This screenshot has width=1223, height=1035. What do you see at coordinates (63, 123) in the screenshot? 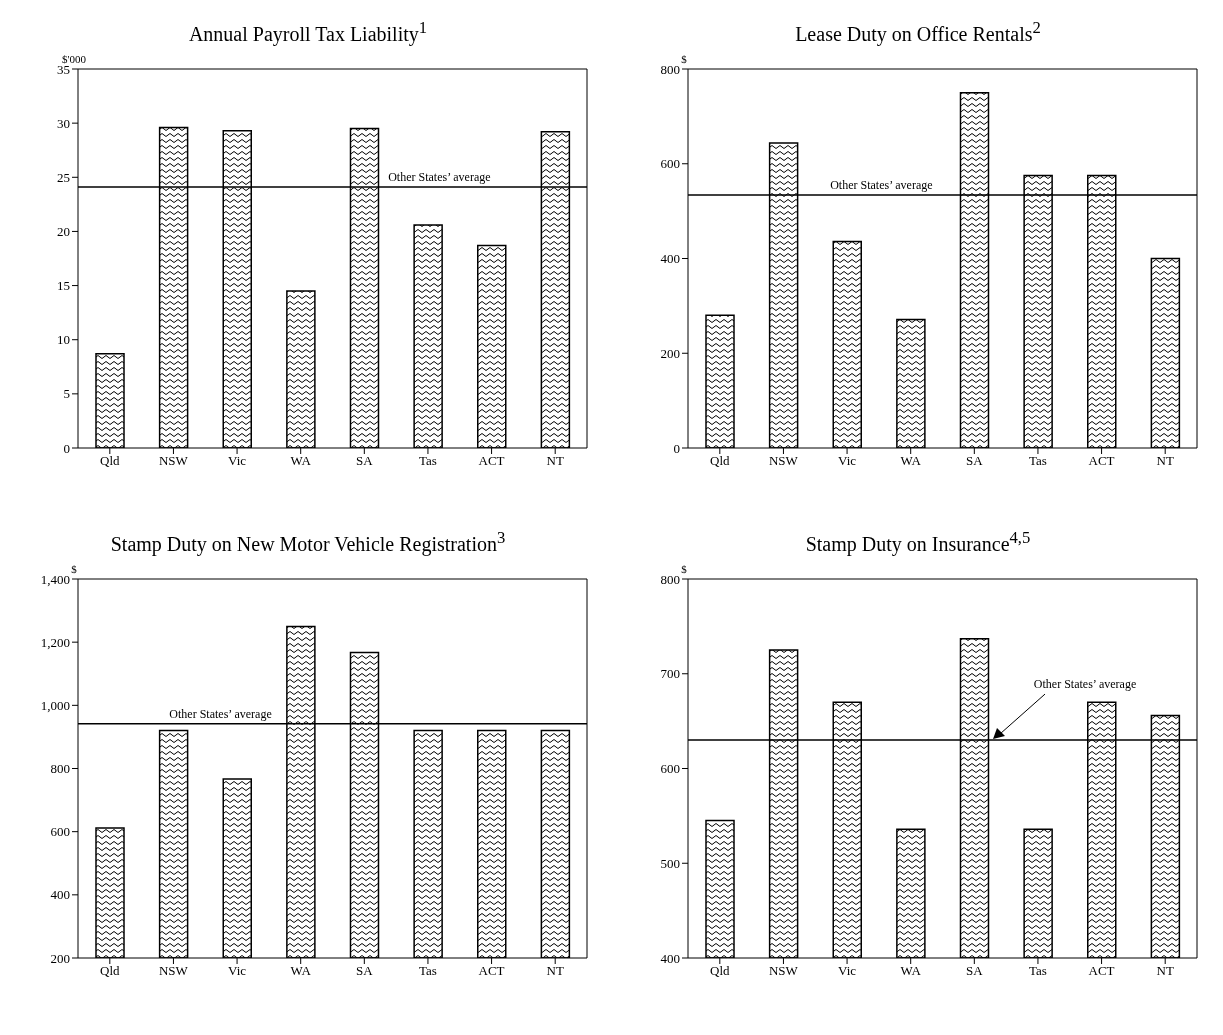
I see `y-tick-label: 30` at bounding box center [63, 123].